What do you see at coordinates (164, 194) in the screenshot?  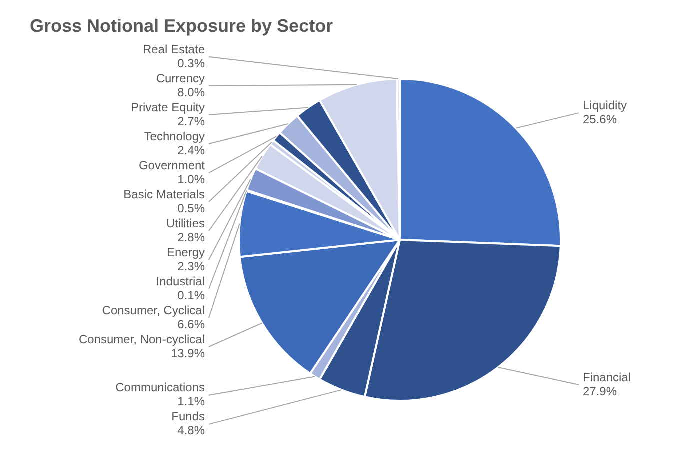 I see `slice-label: Basic Materials` at bounding box center [164, 194].